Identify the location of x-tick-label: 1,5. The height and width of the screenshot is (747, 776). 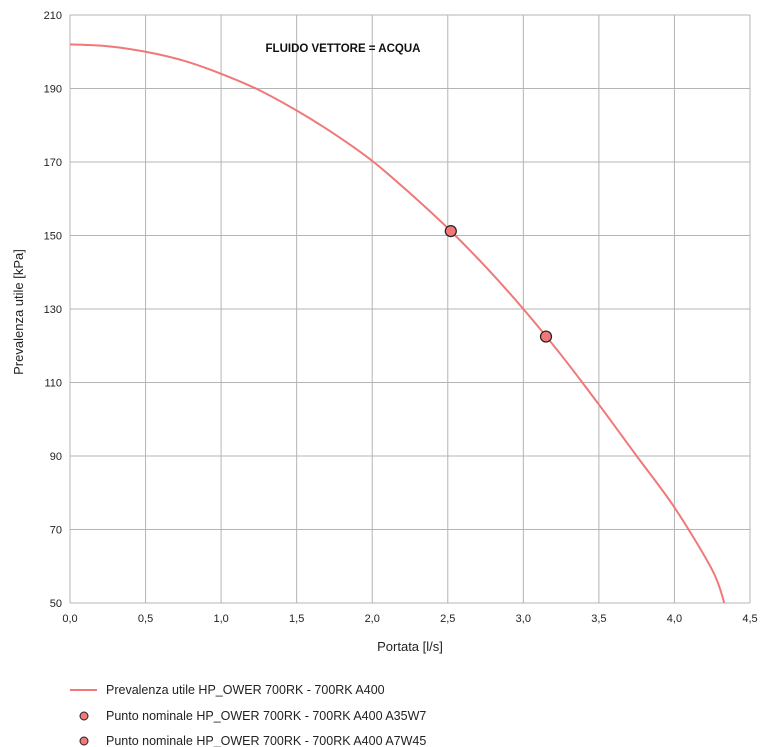
(296, 619).